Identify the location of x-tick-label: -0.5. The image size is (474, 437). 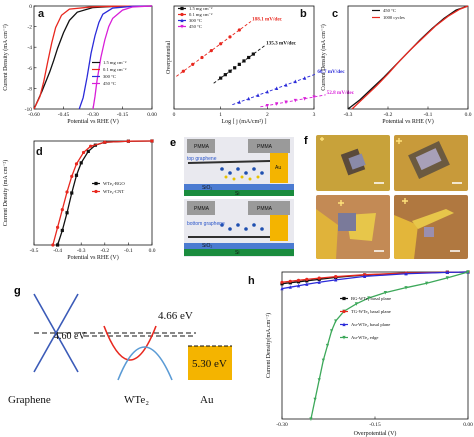
(34, 251).